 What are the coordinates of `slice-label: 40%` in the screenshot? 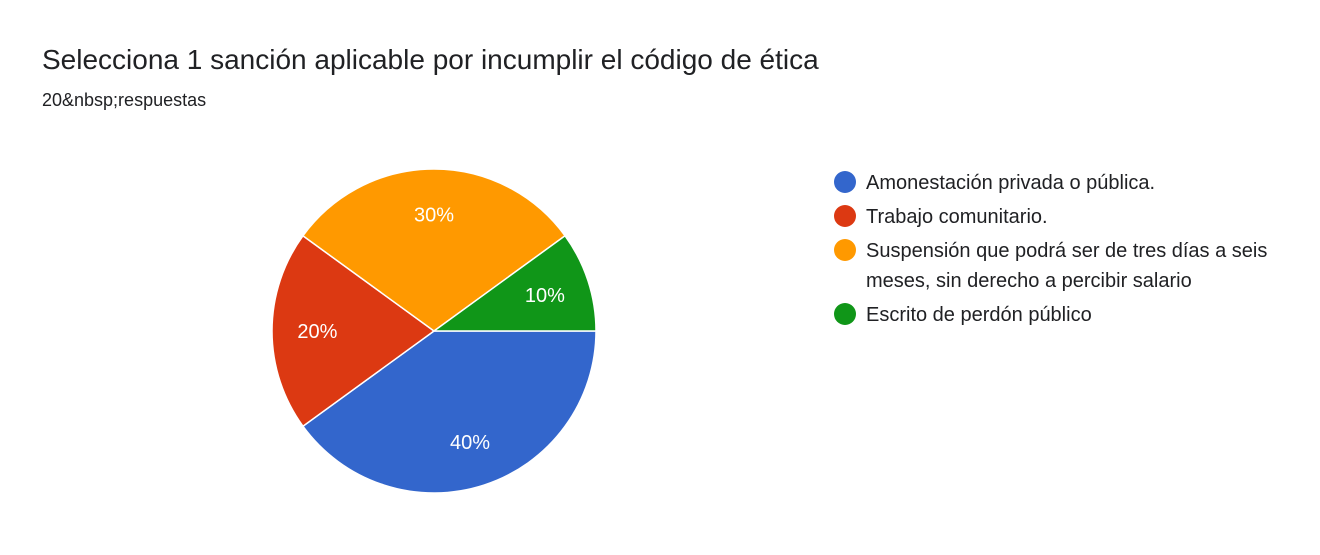 It's located at (470, 443).